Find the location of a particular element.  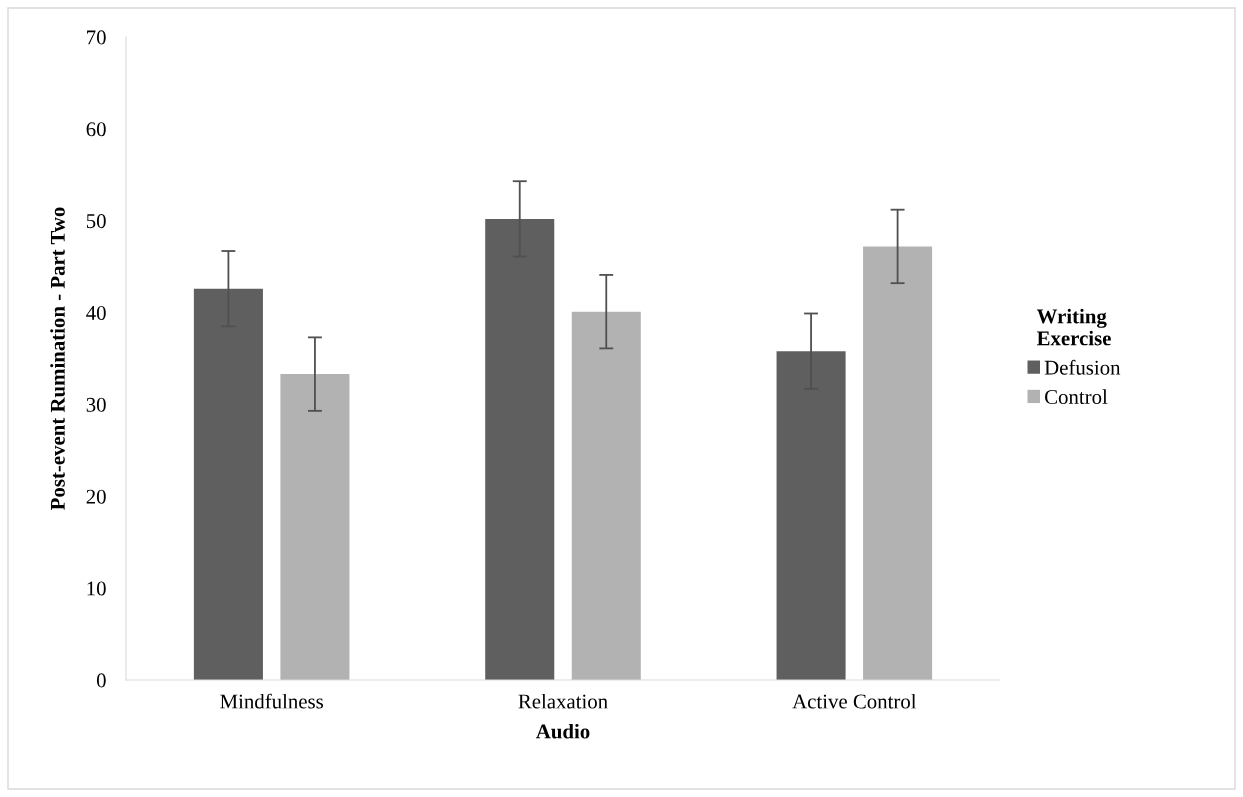

y-tick-label: 10 is located at coordinates (96, 588).